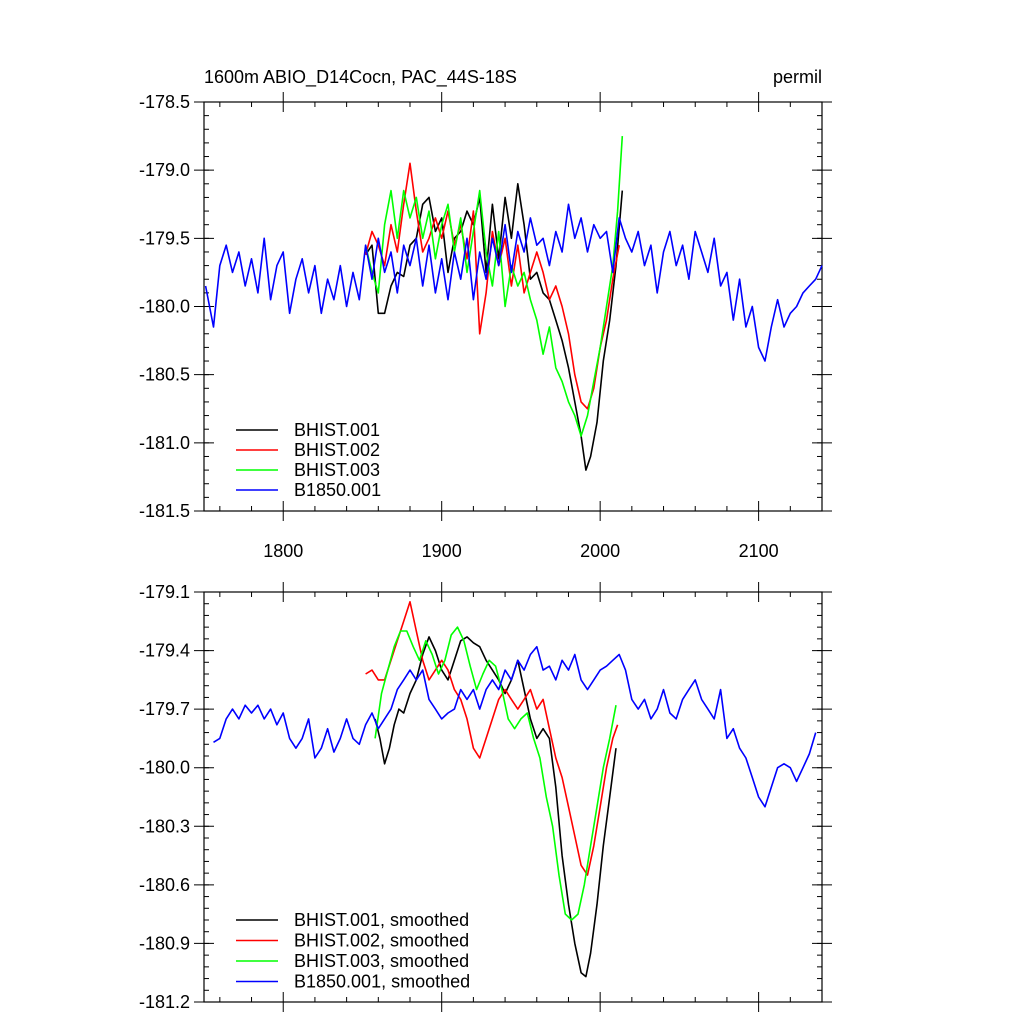 The height and width of the screenshot is (1024, 1024). I want to click on legend-label: B1850.001, so click(337, 490).